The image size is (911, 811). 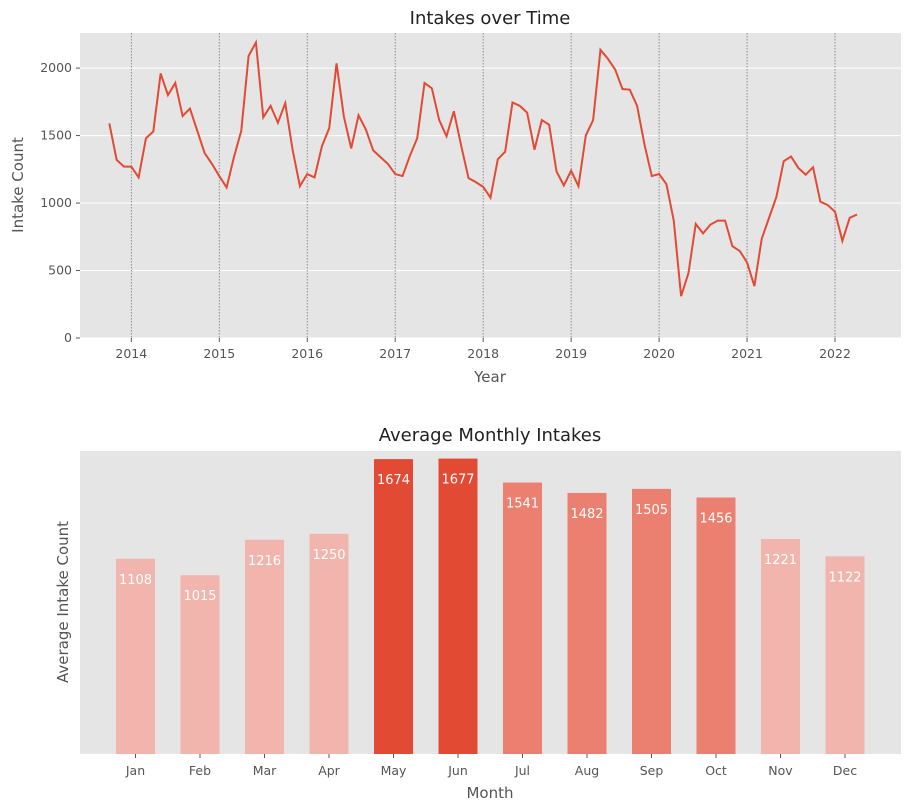 What do you see at coordinates (587, 770) in the screenshot?
I see `bar-chart-x-tick-label: Aug` at bounding box center [587, 770].